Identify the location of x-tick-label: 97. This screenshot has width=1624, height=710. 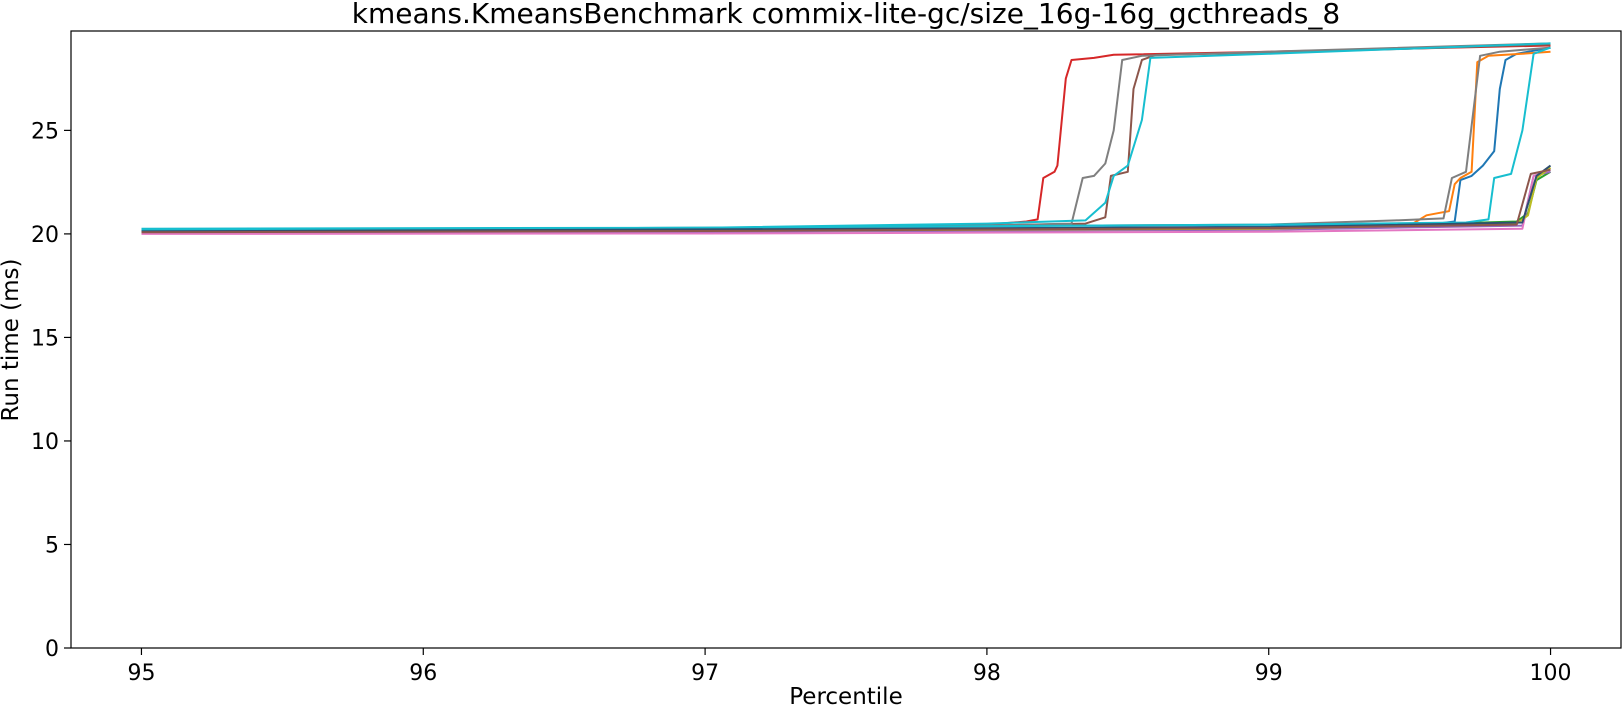
(705, 673).